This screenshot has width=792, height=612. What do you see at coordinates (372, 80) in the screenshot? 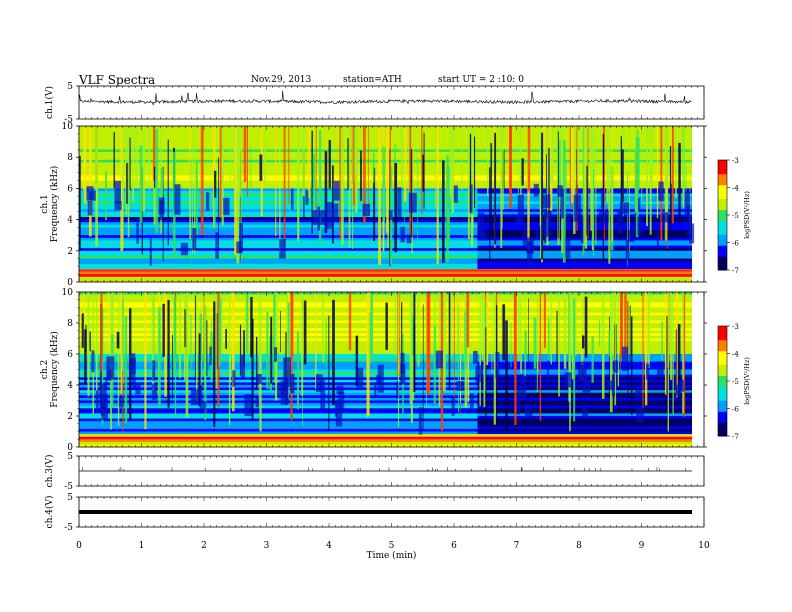
I see `station-label: station=ATH` at bounding box center [372, 80].